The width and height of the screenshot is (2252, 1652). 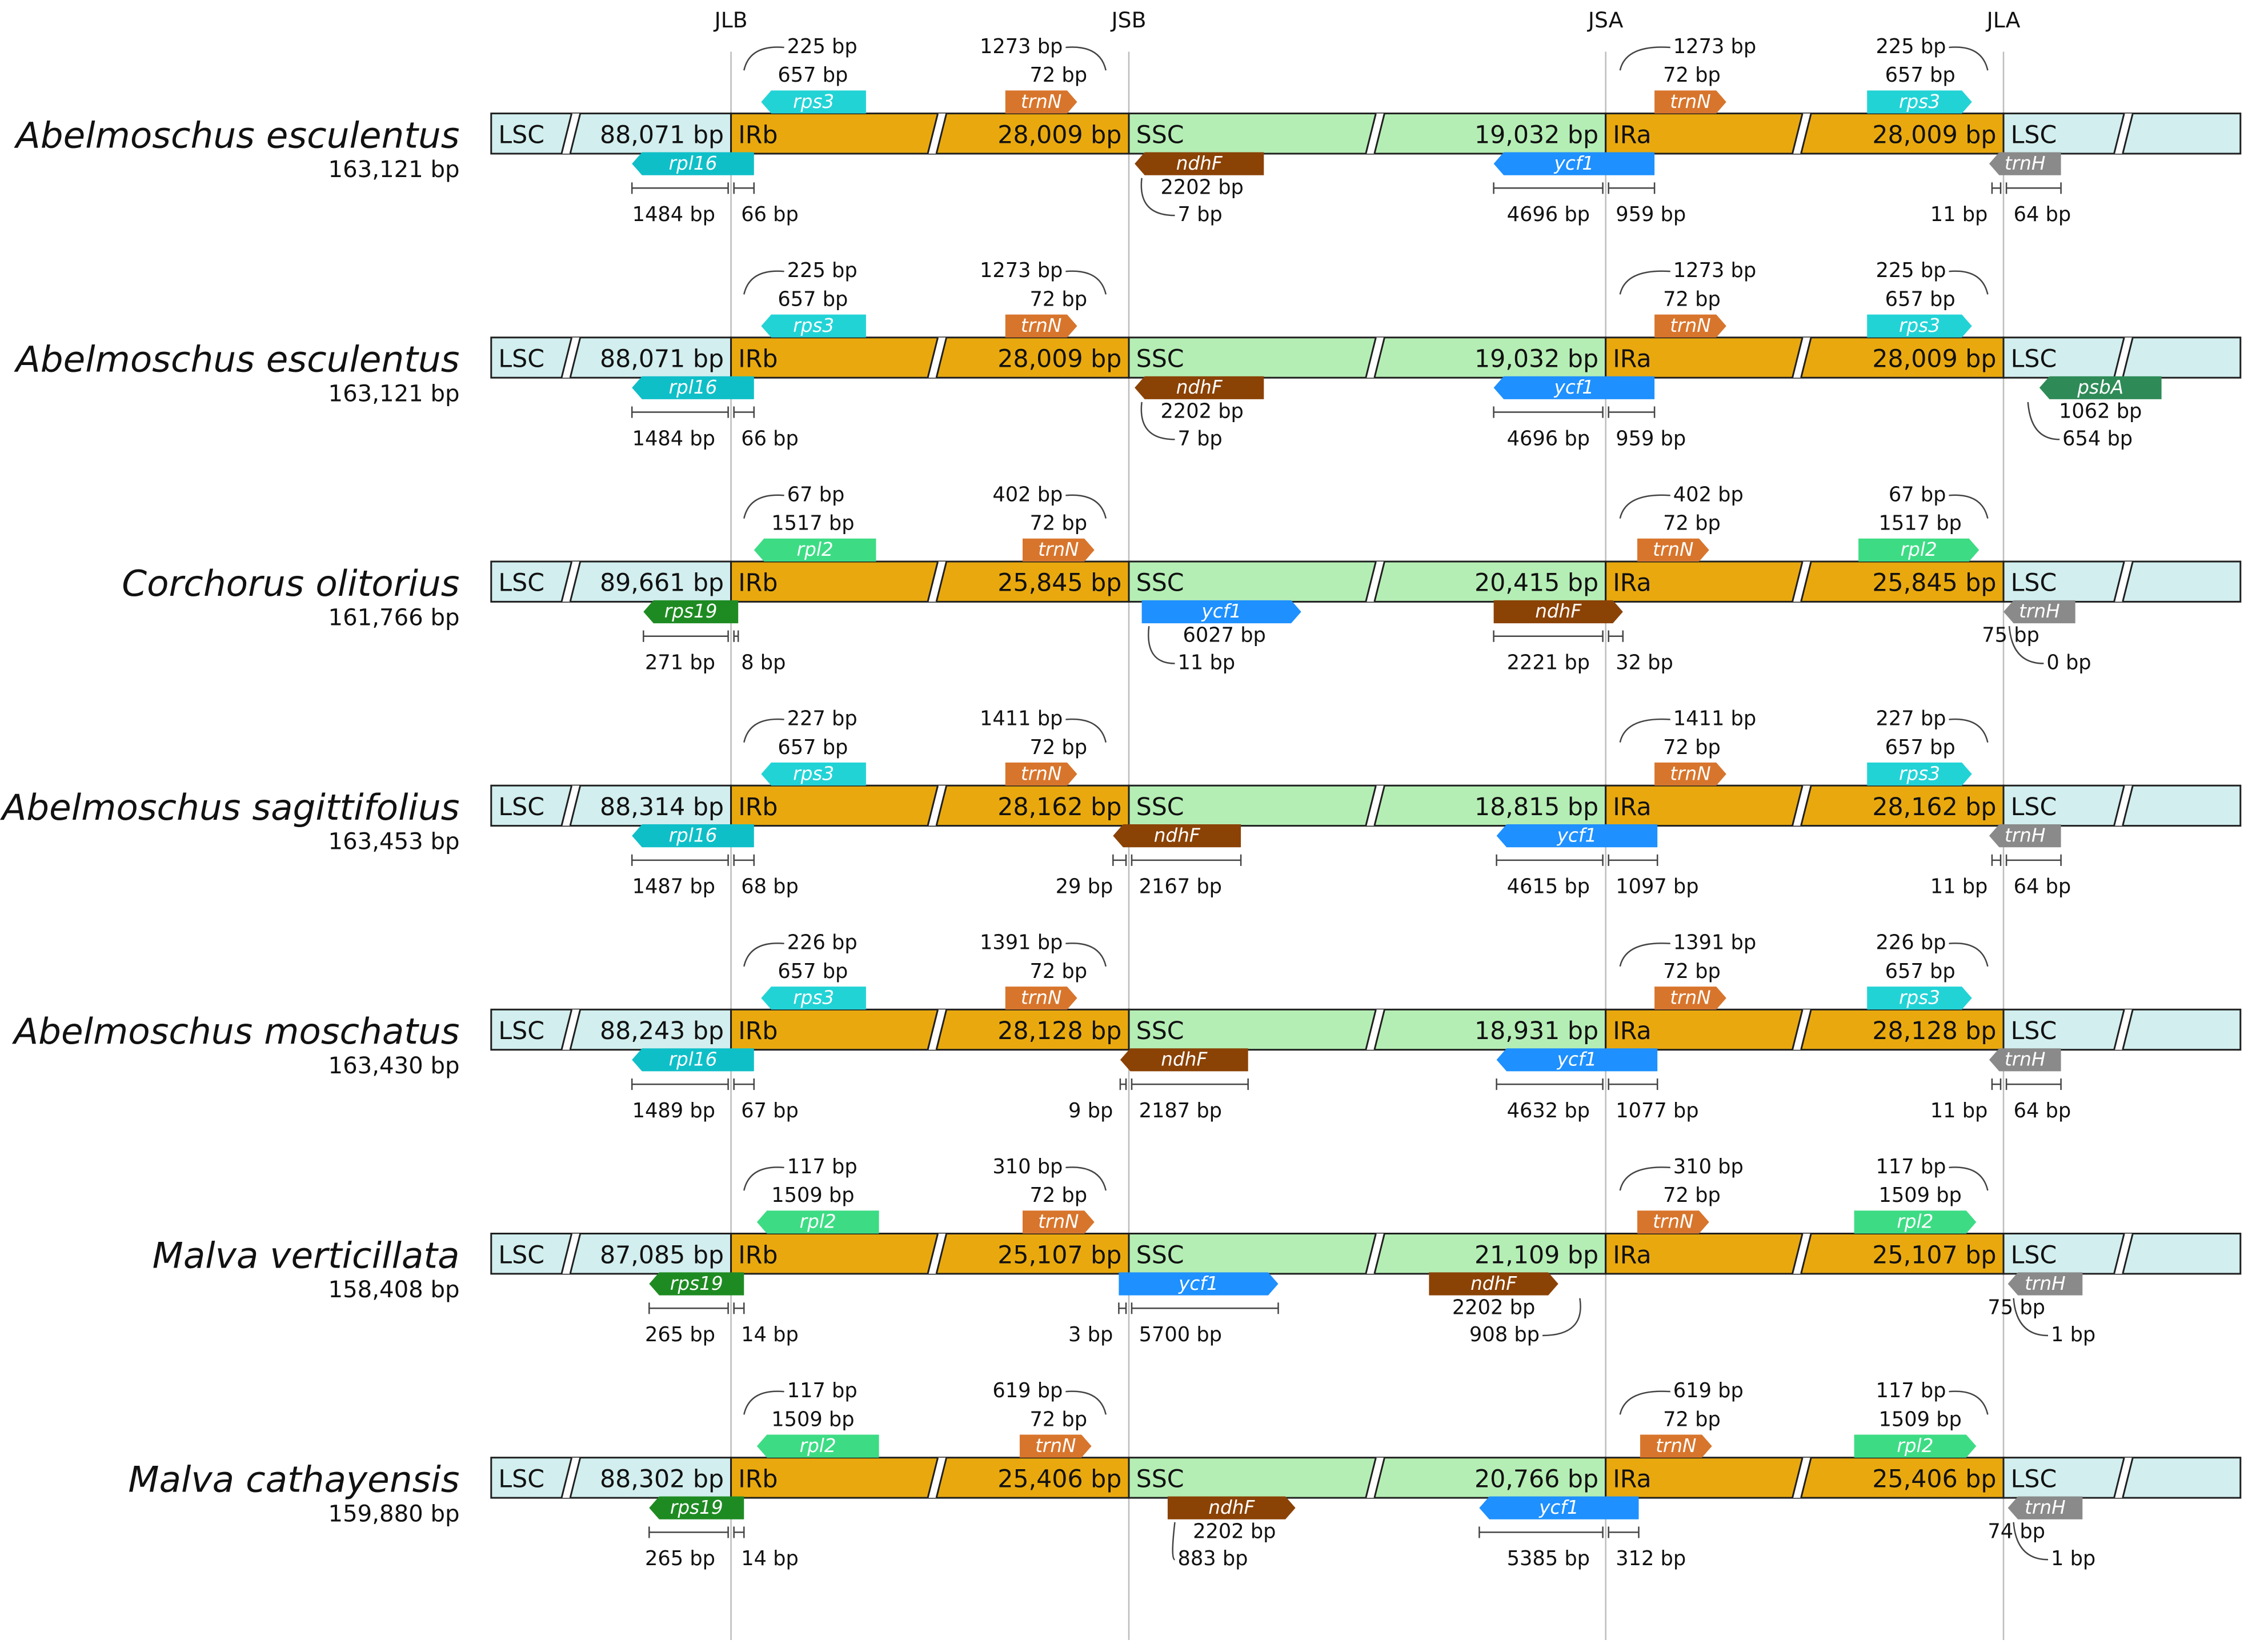 I want to click on size-label: 5700 bp, so click(x=1180, y=1334).